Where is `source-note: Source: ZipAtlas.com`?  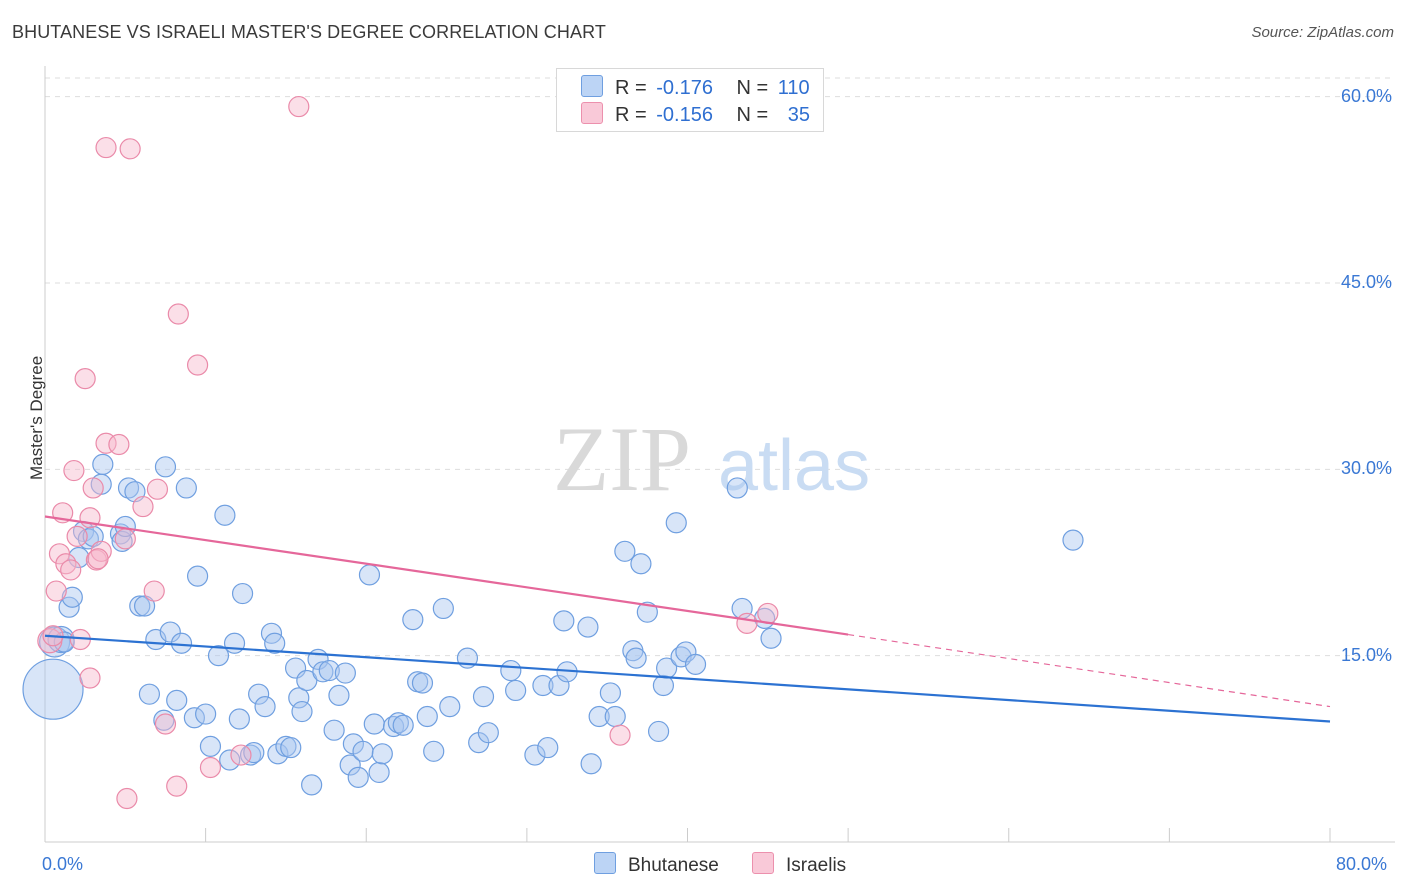 source-note: Source: ZipAtlas.com is located at coordinates (1322, 32).